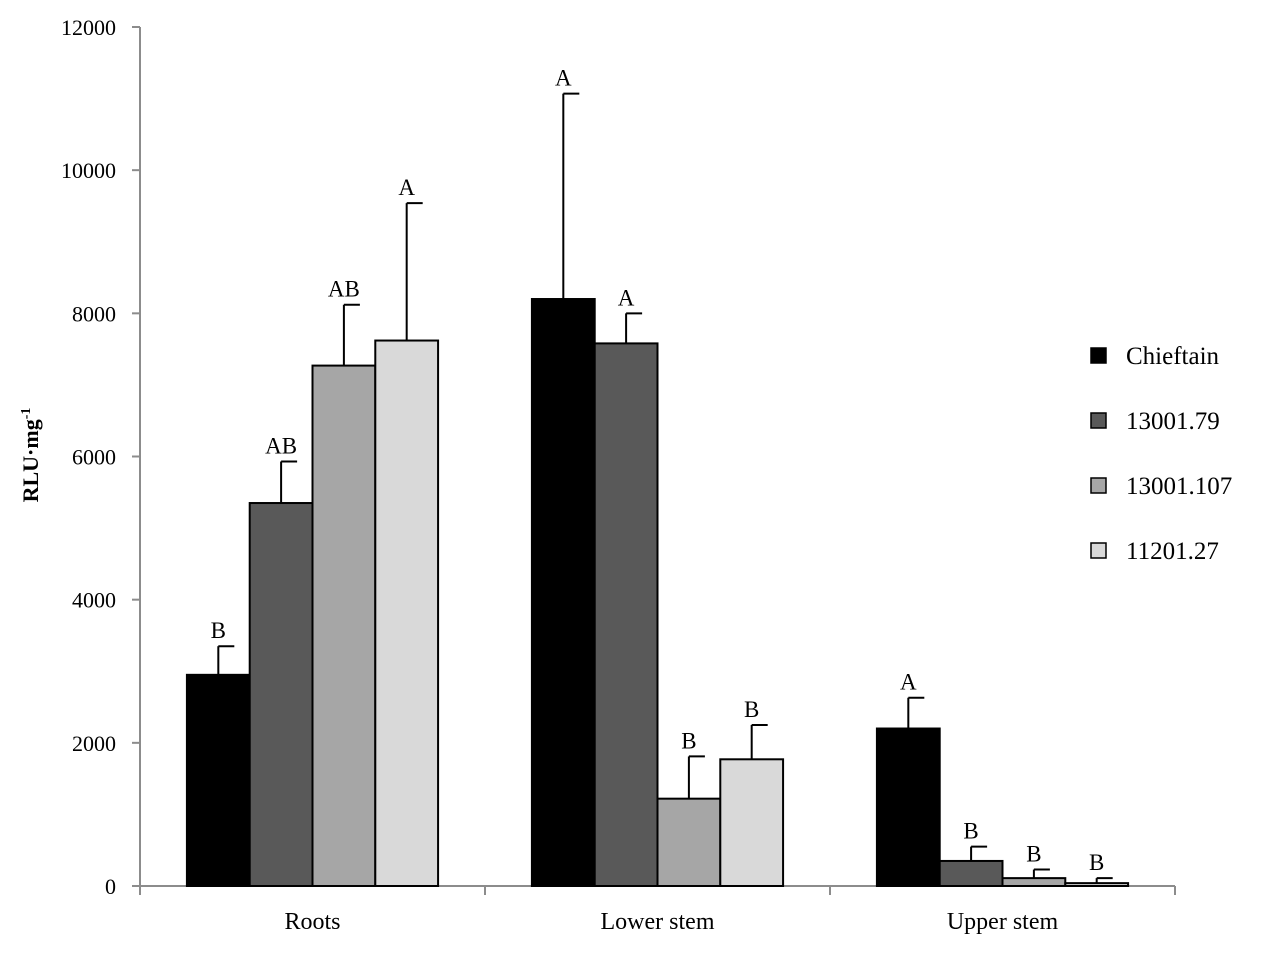  Describe the element at coordinates (110, 886) in the screenshot. I see `y-tick-label: 0` at that location.